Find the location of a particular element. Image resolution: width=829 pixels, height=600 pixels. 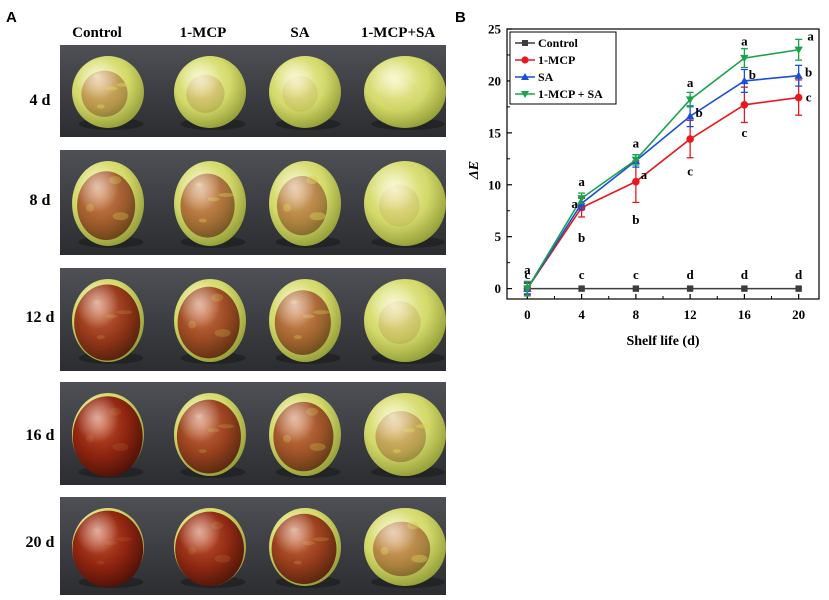

x-tick-label: 12 is located at coordinates (690, 314).